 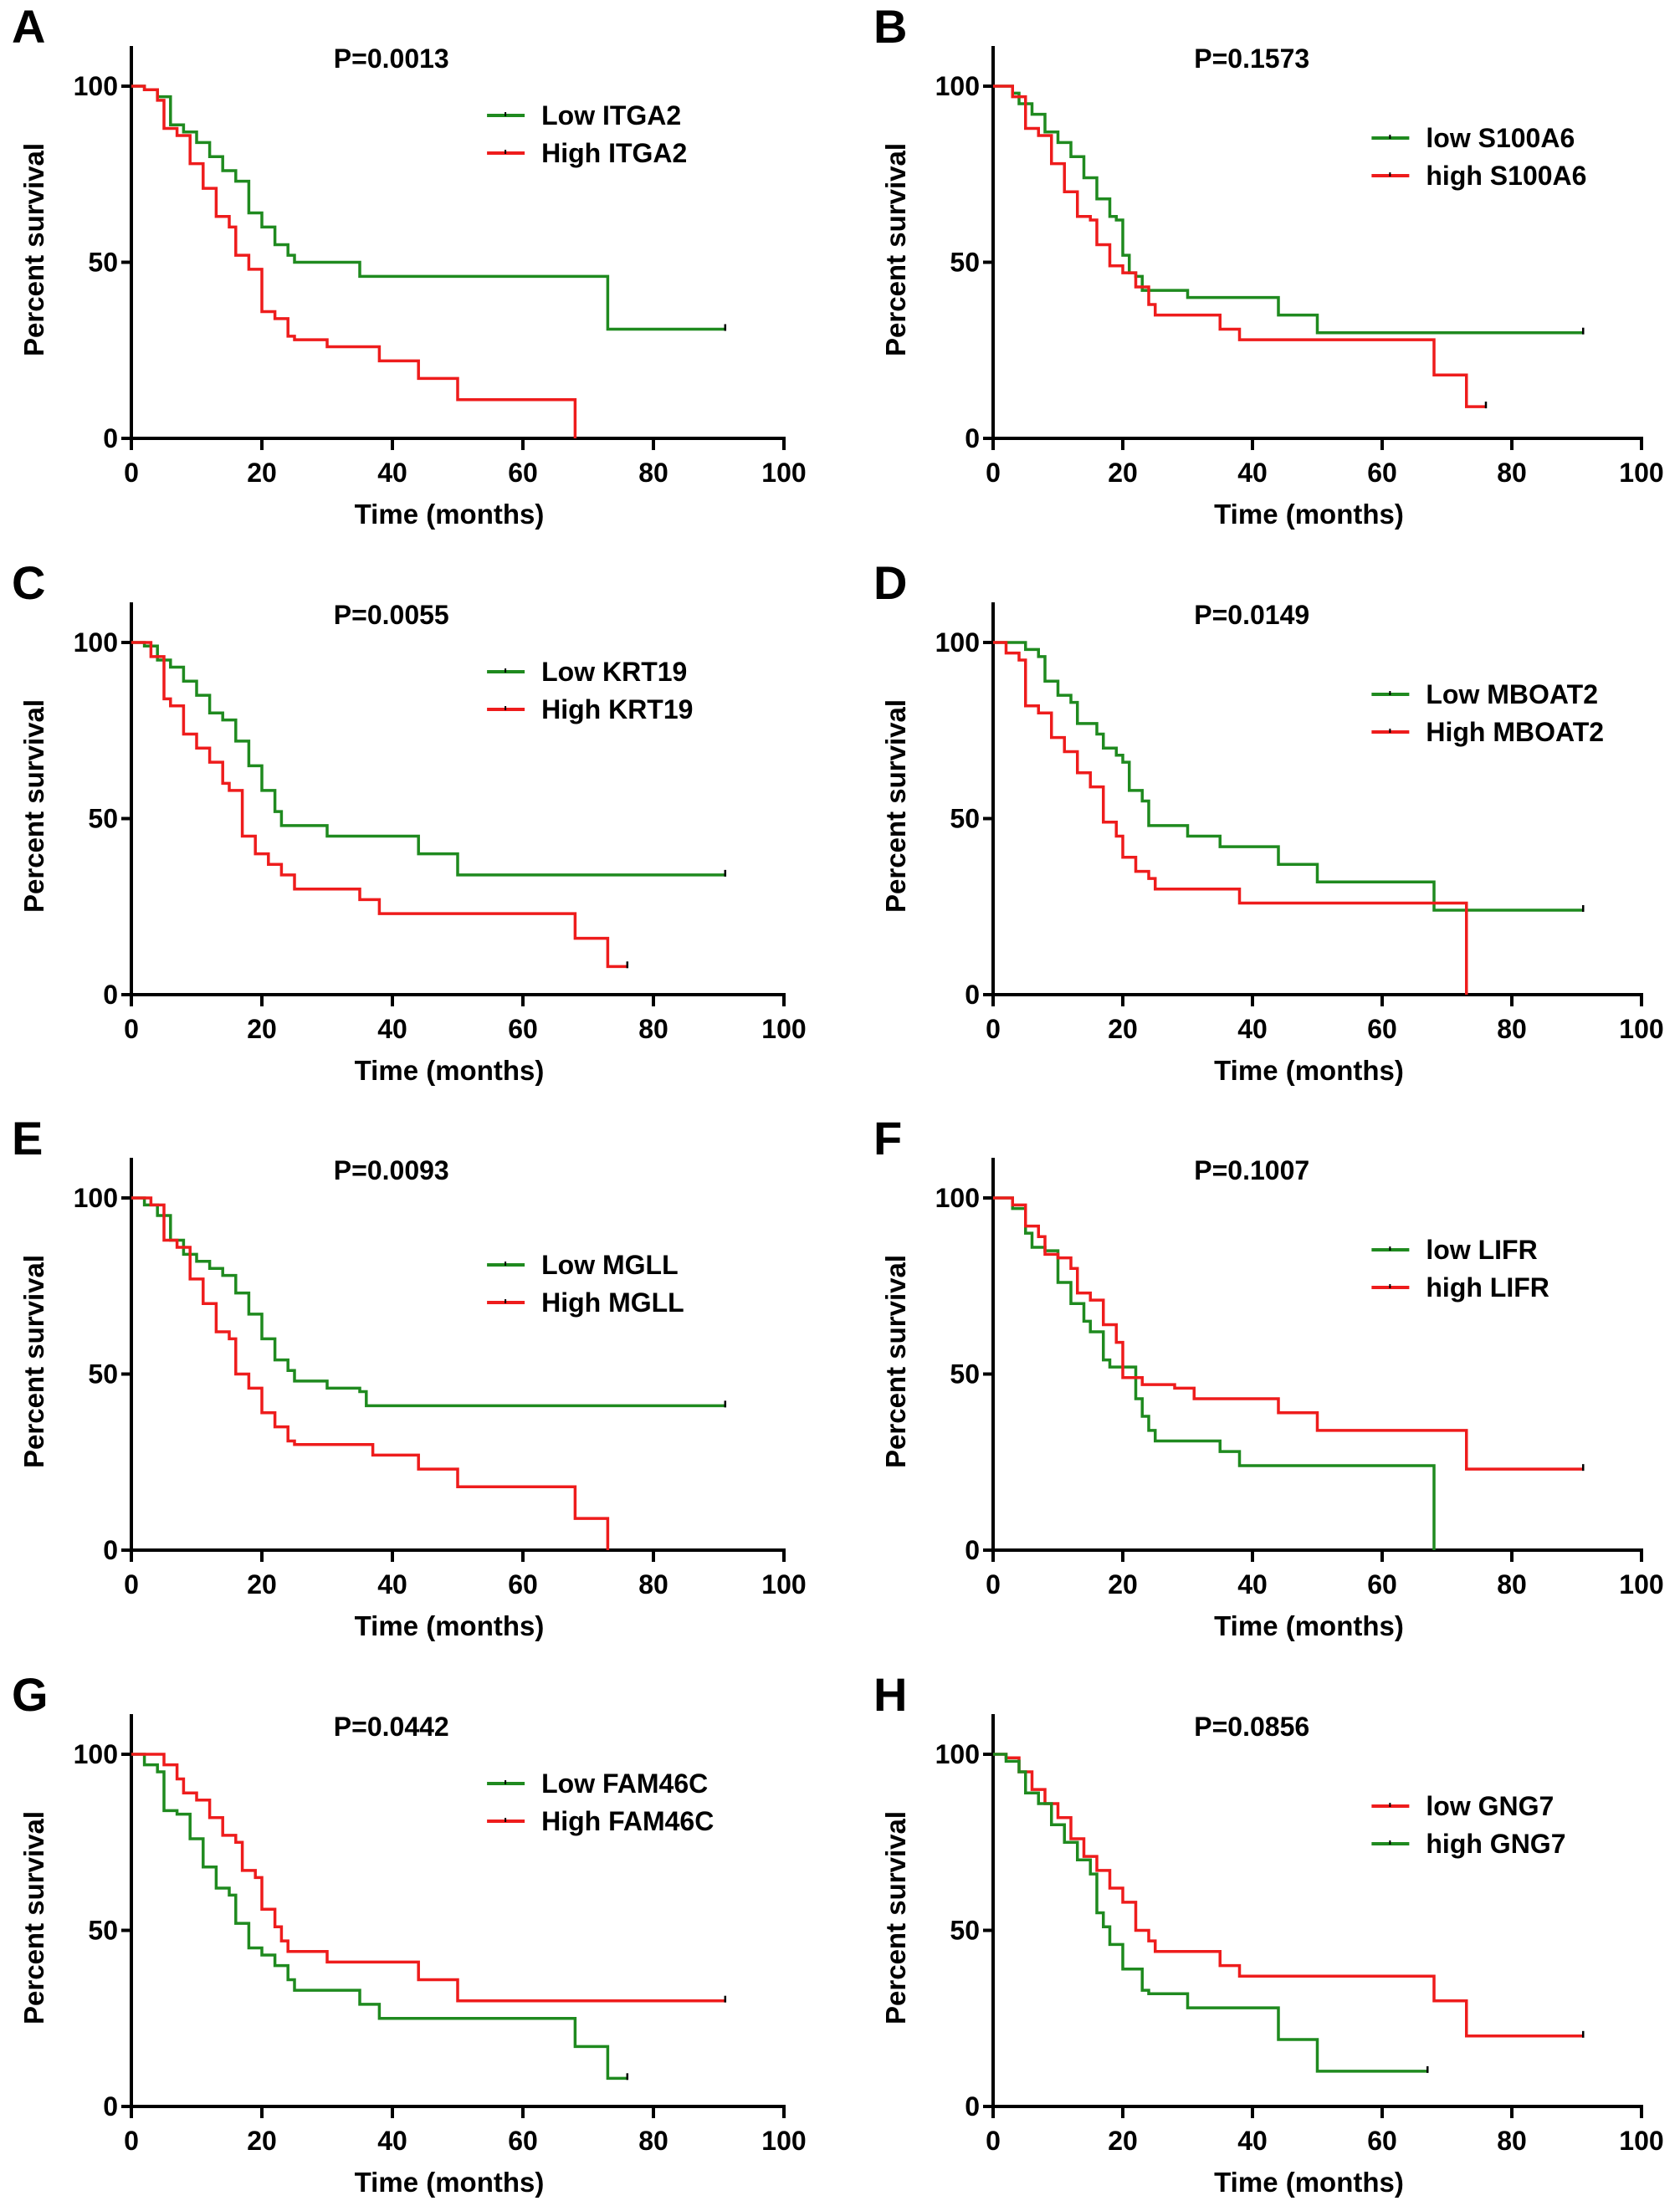 I want to click on panel-letter: E, so click(x=28, y=1138).